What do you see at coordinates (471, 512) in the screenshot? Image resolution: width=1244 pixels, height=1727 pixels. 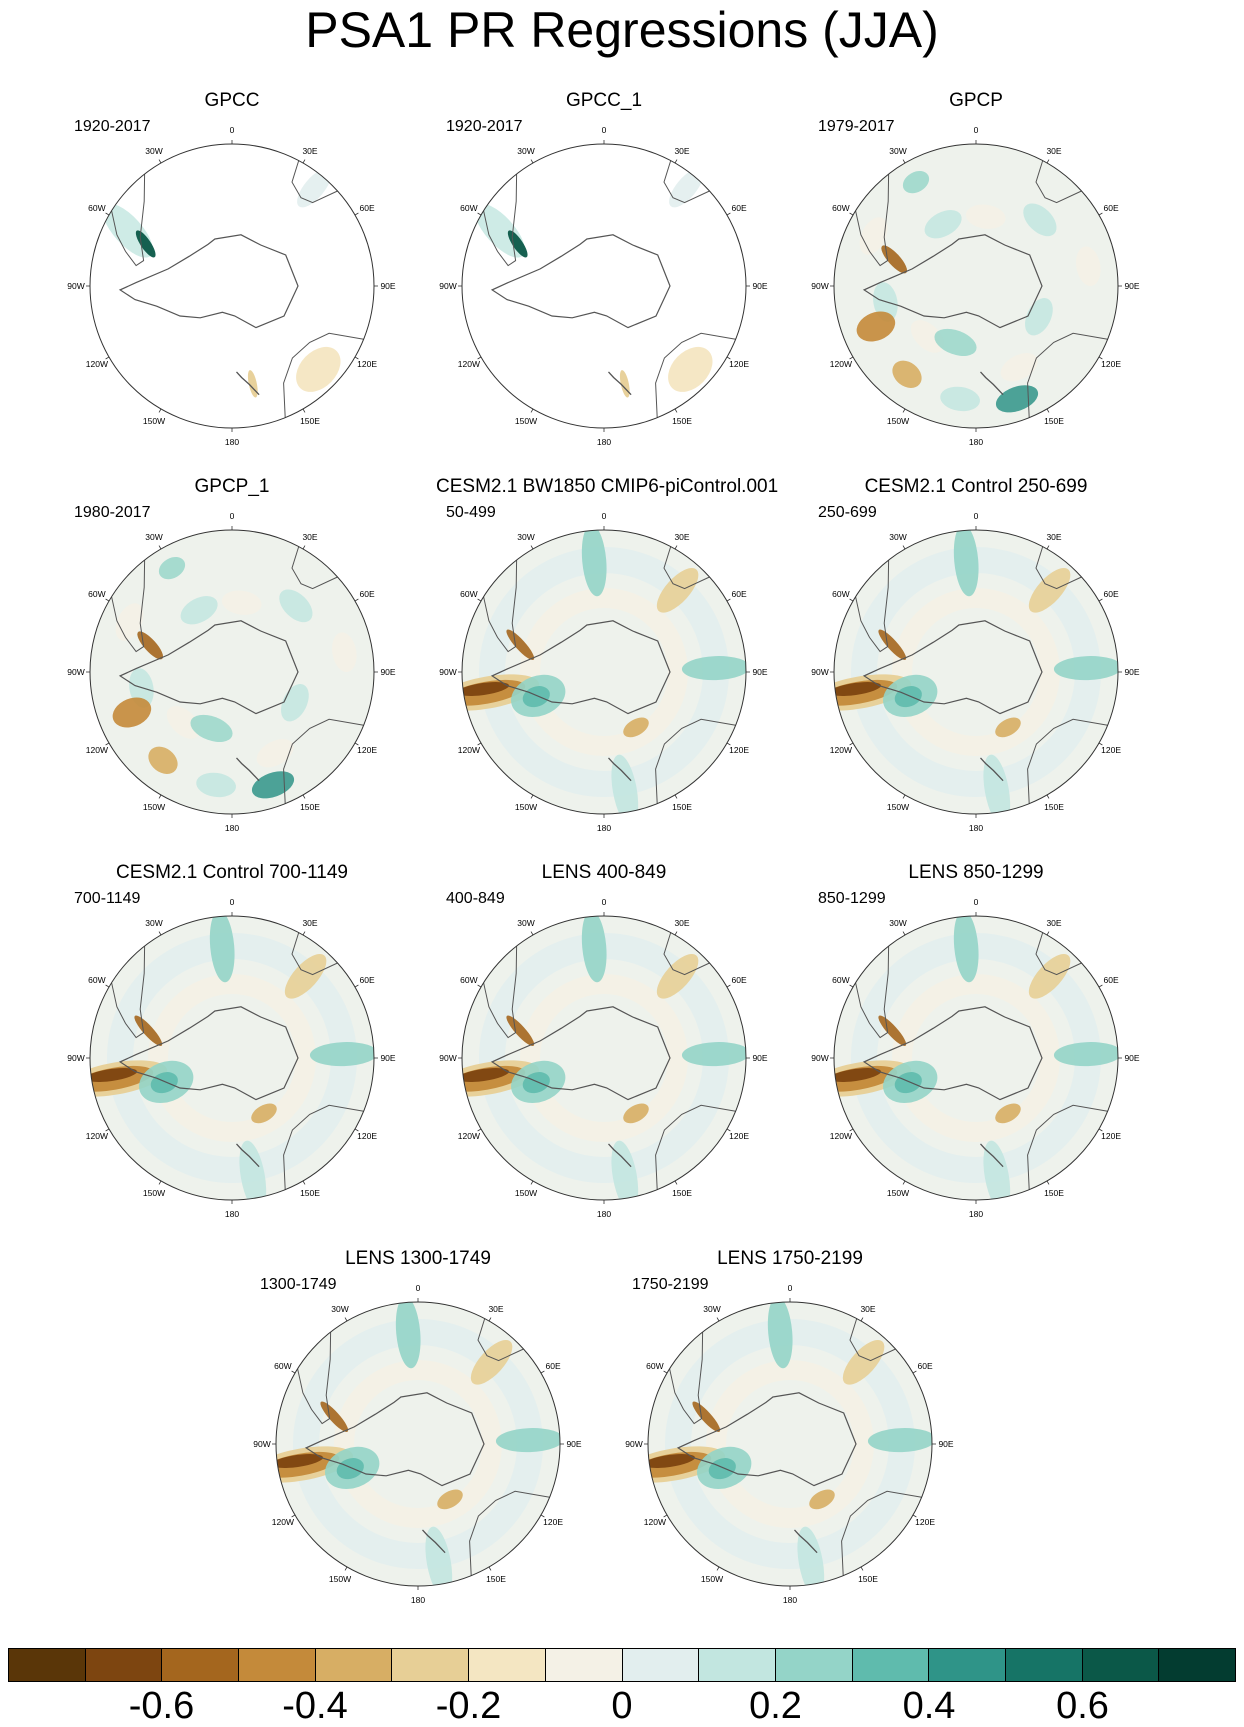 I see `panel-period: 50-499` at bounding box center [471, 512].